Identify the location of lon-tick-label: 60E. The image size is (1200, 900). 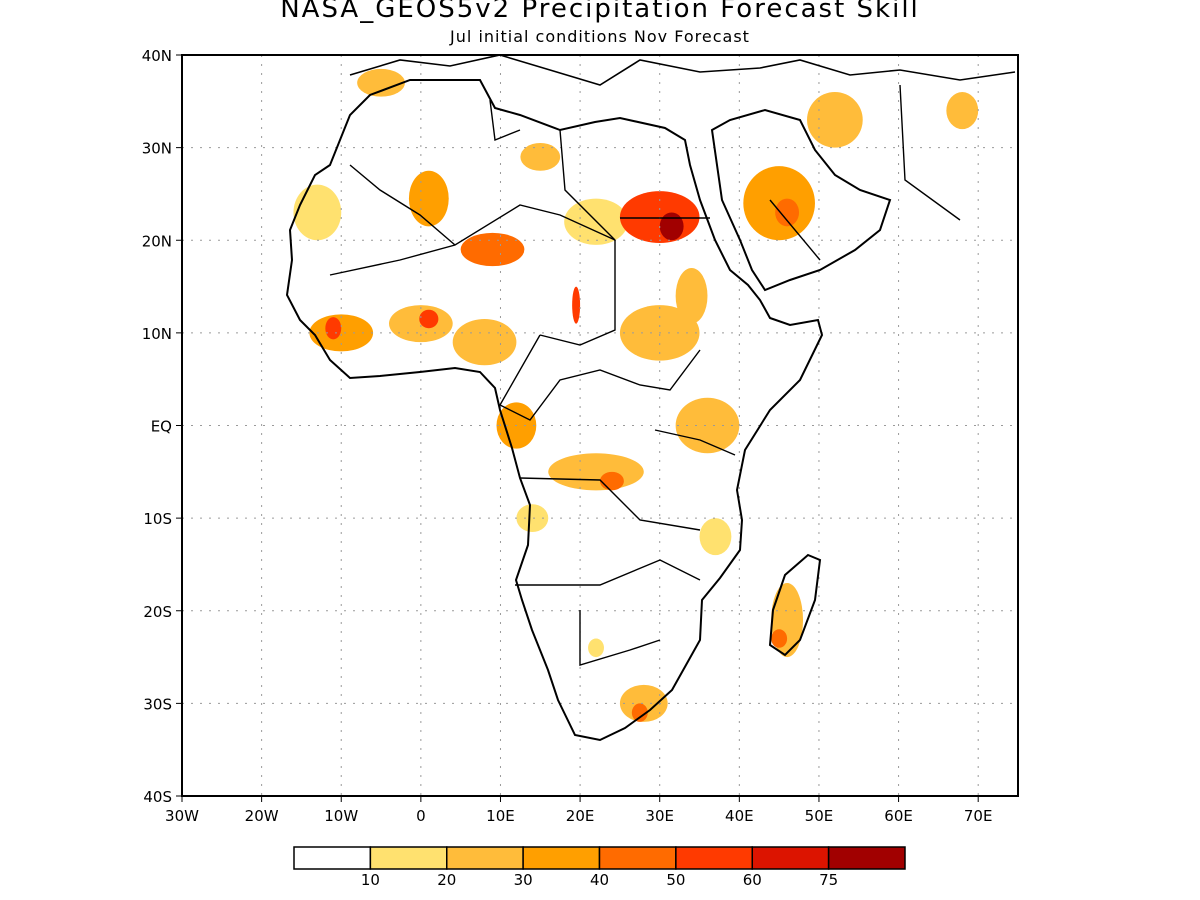
(898, 816).